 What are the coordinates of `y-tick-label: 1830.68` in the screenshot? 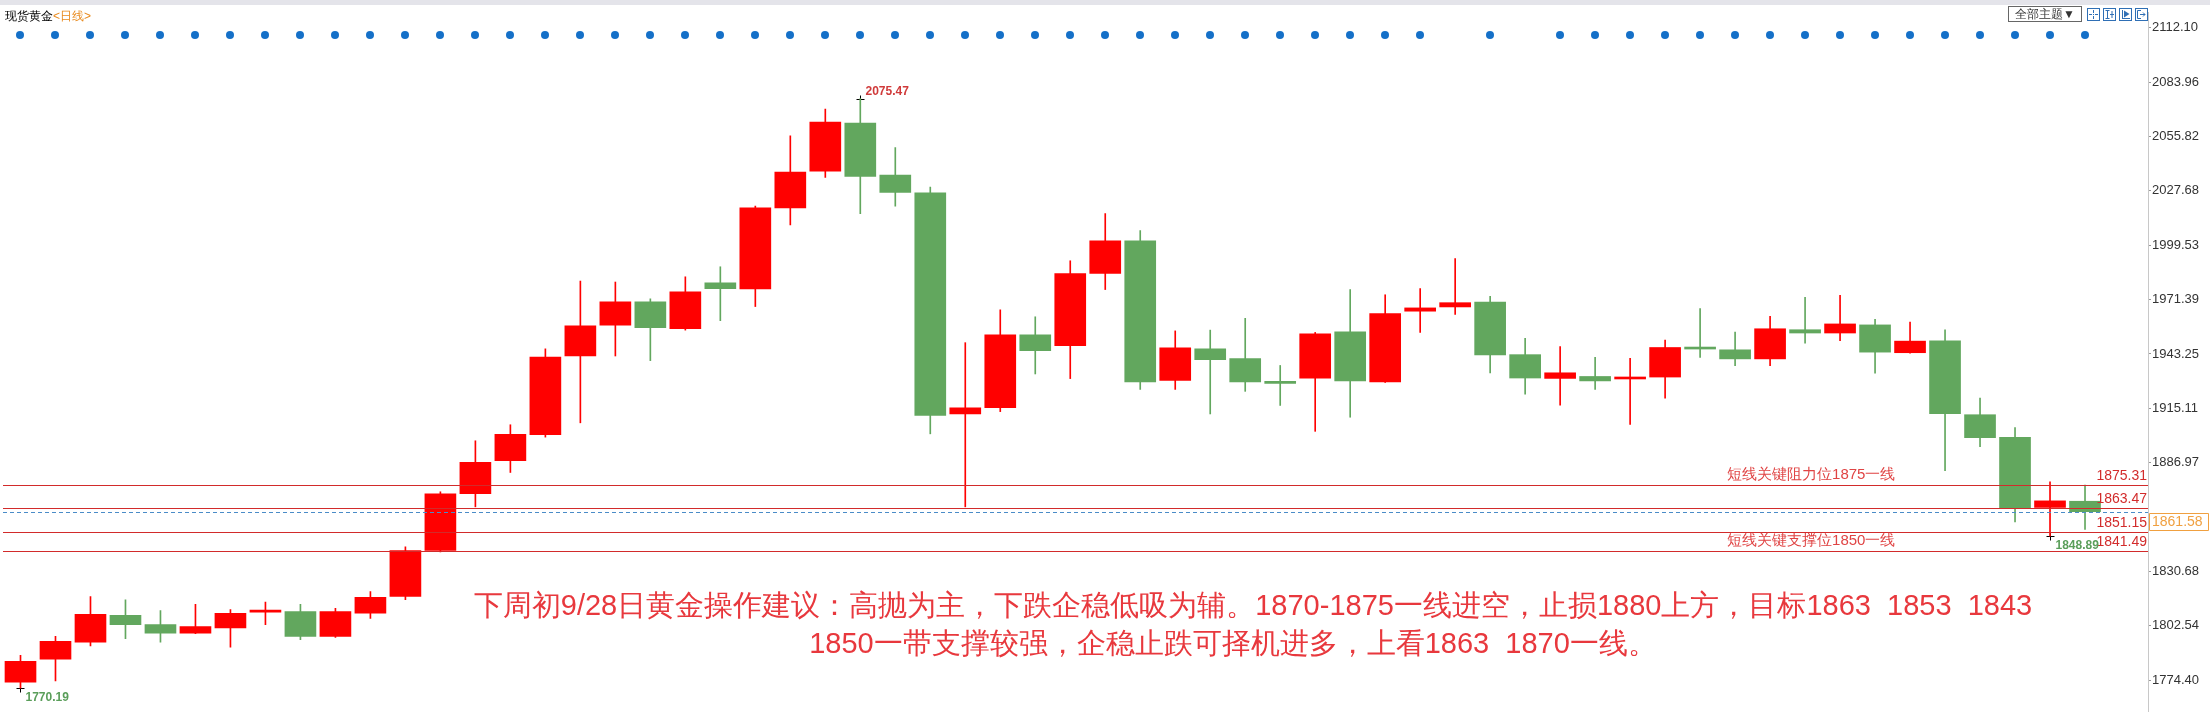 It's located at (2175, 570).